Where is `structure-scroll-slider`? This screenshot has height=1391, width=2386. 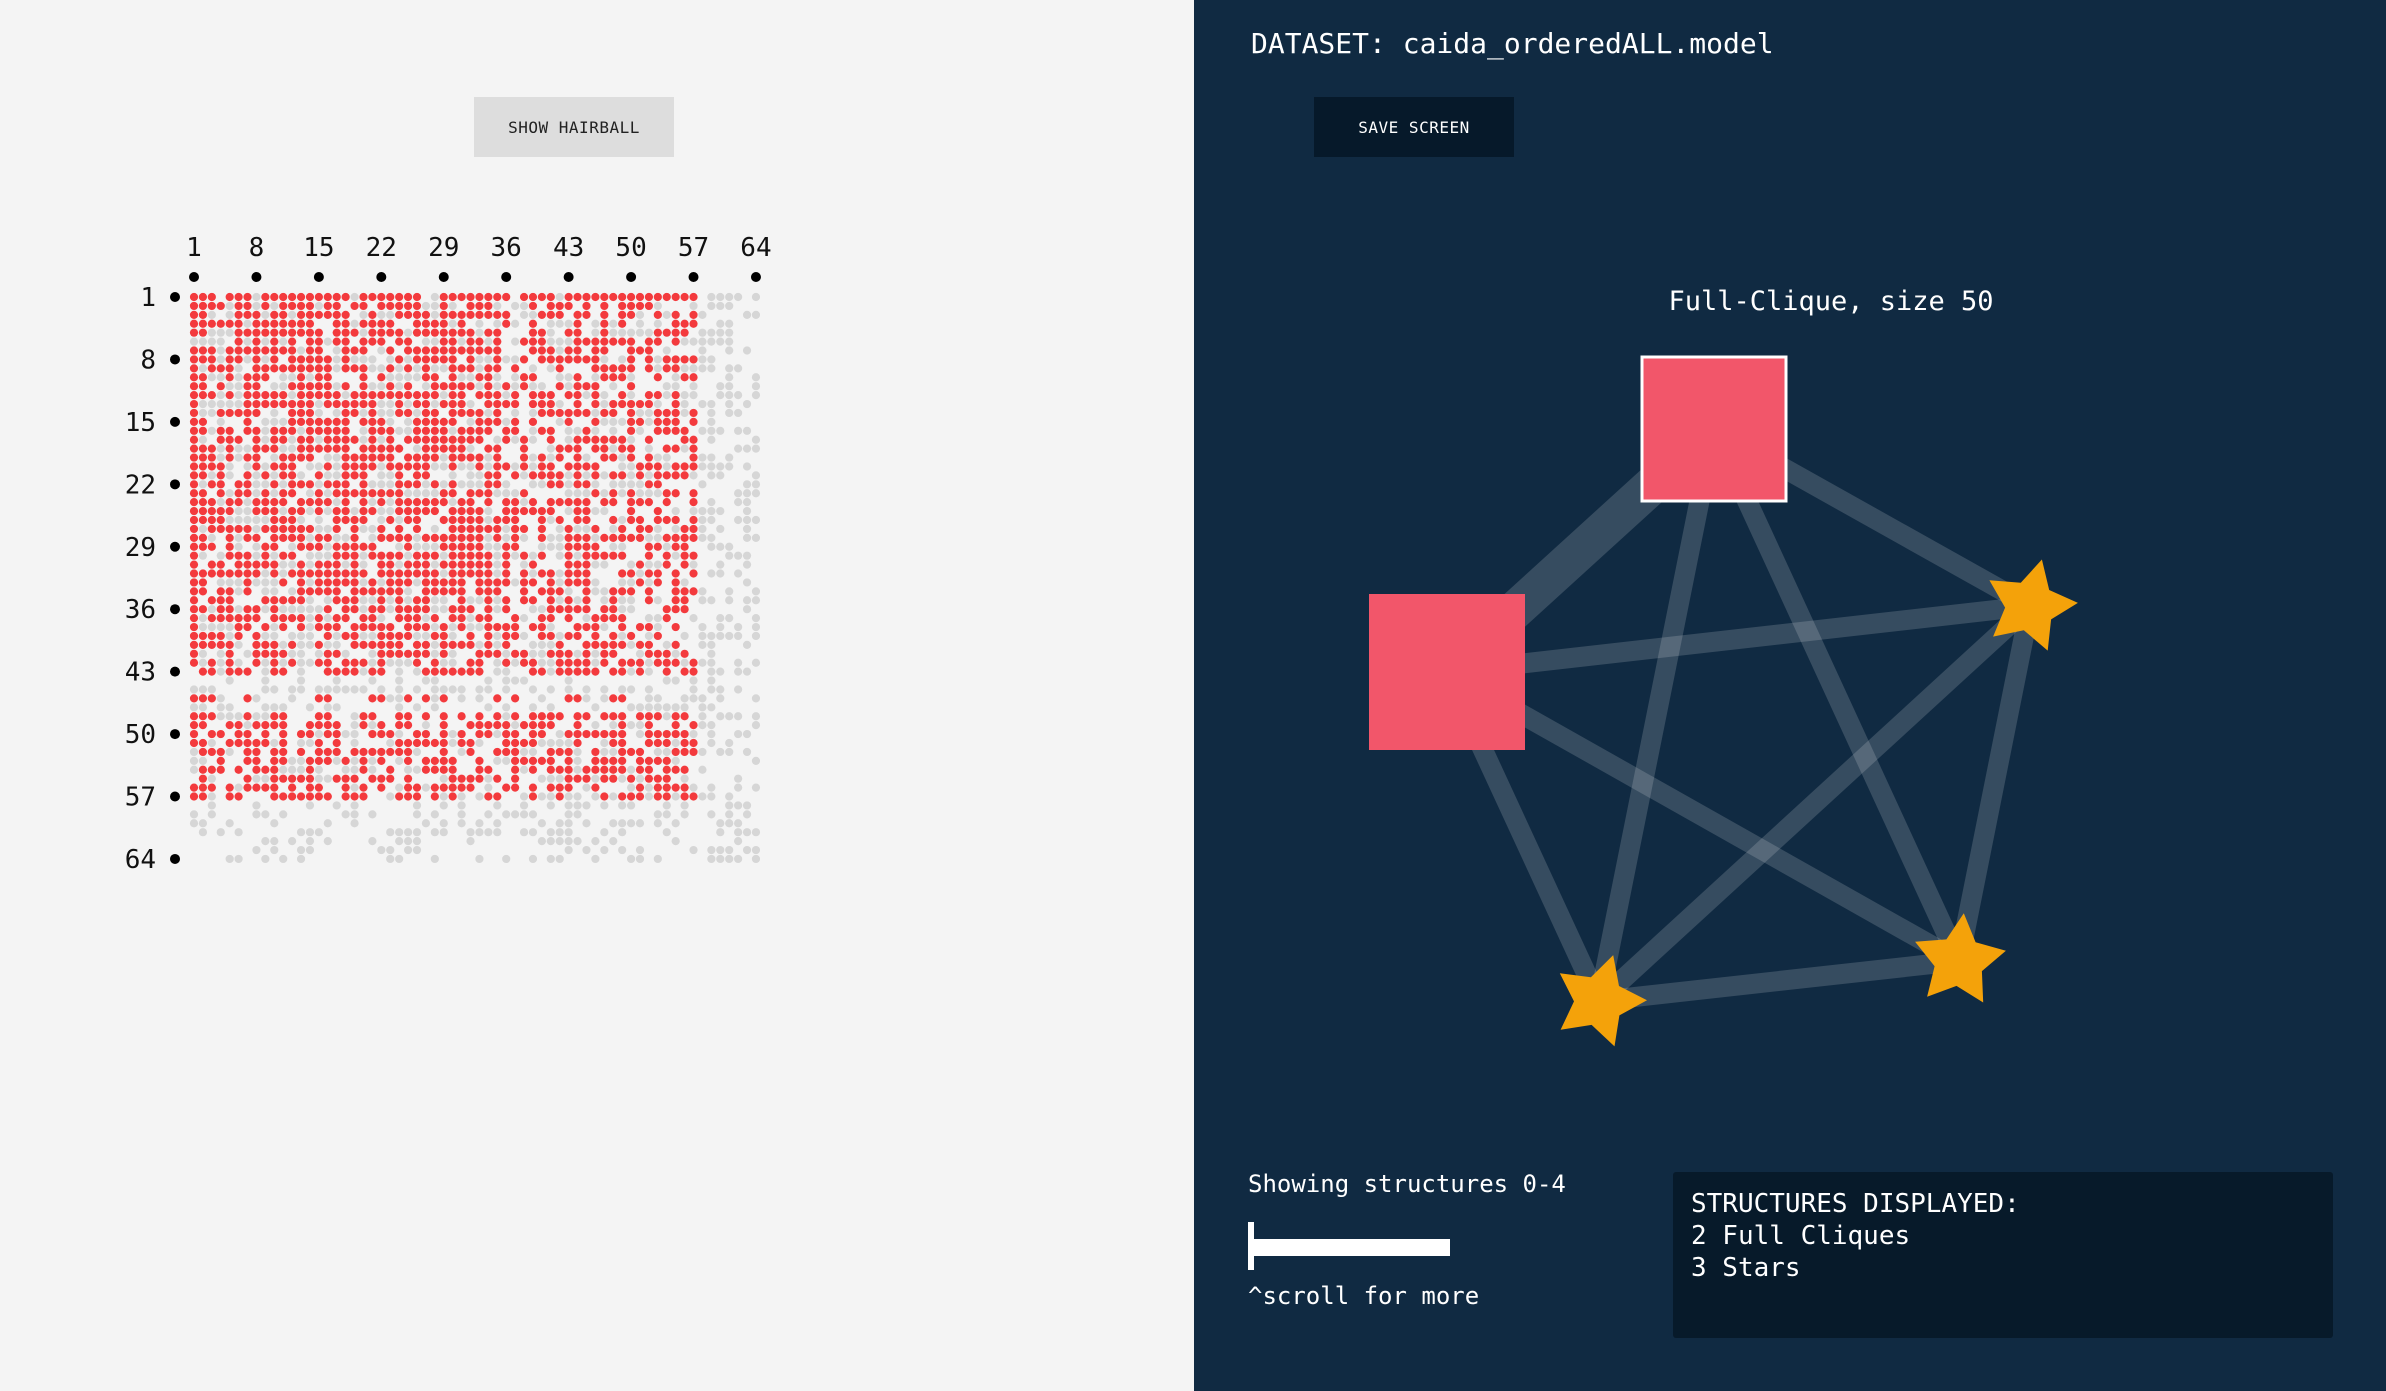 structure-scroll-slider is located at coordinates (1349, 1247).